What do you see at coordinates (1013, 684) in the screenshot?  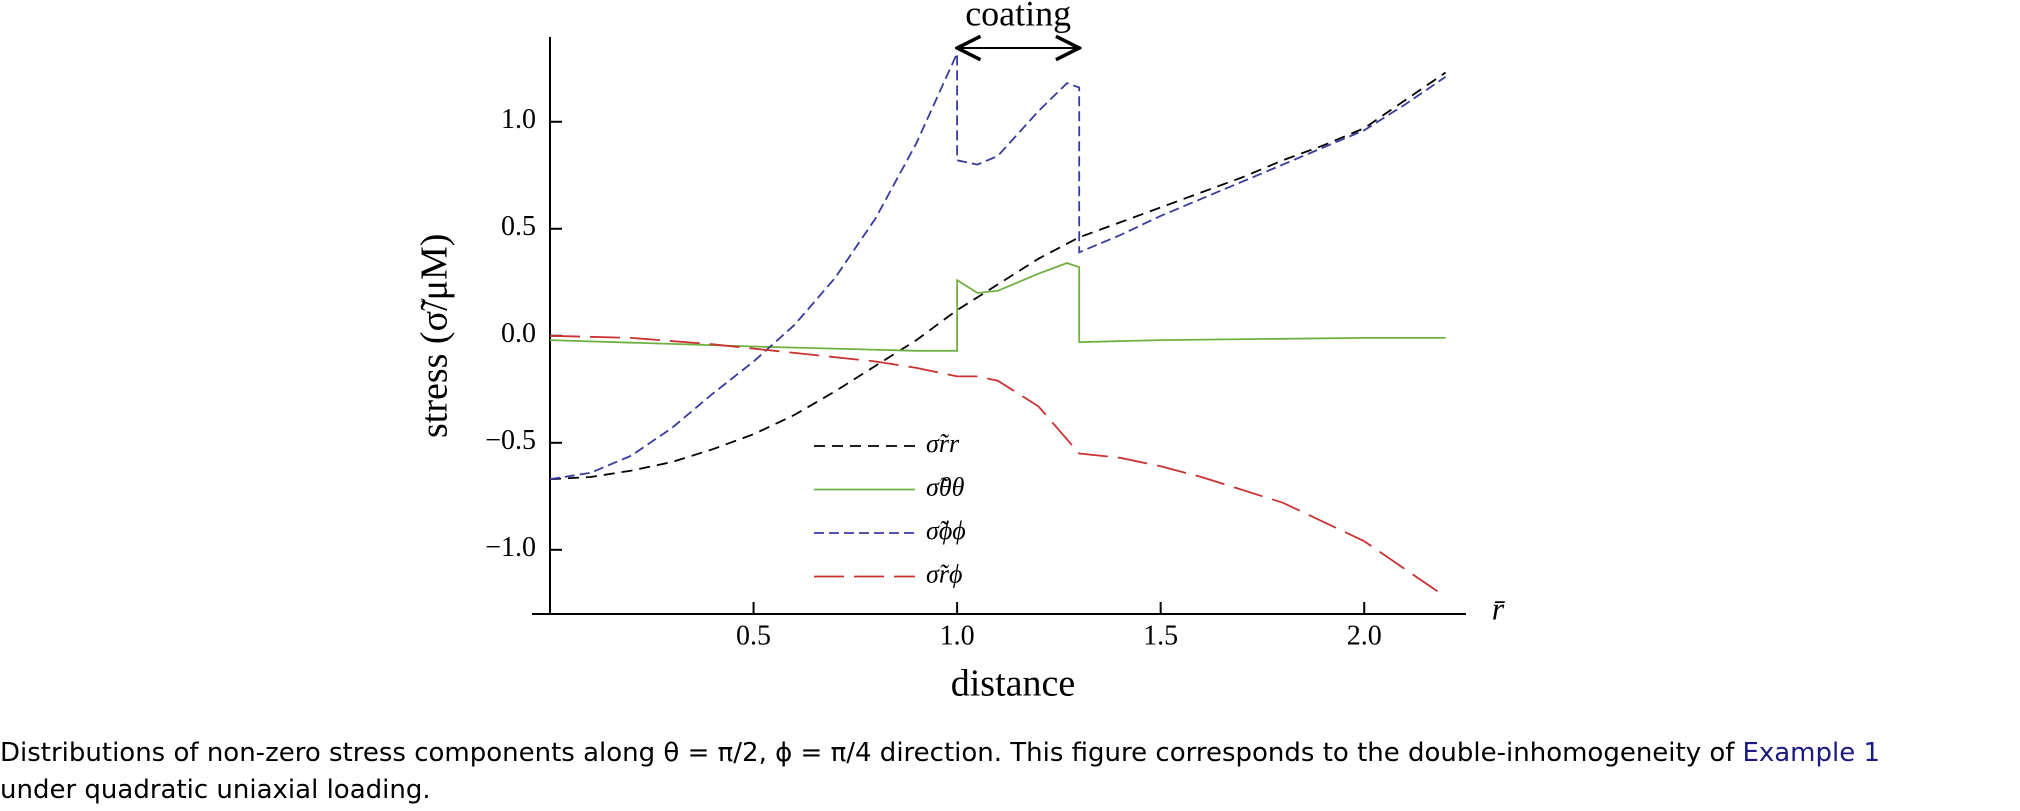 I see `x-axis-label: distance` at bounding box center [1013, 684].